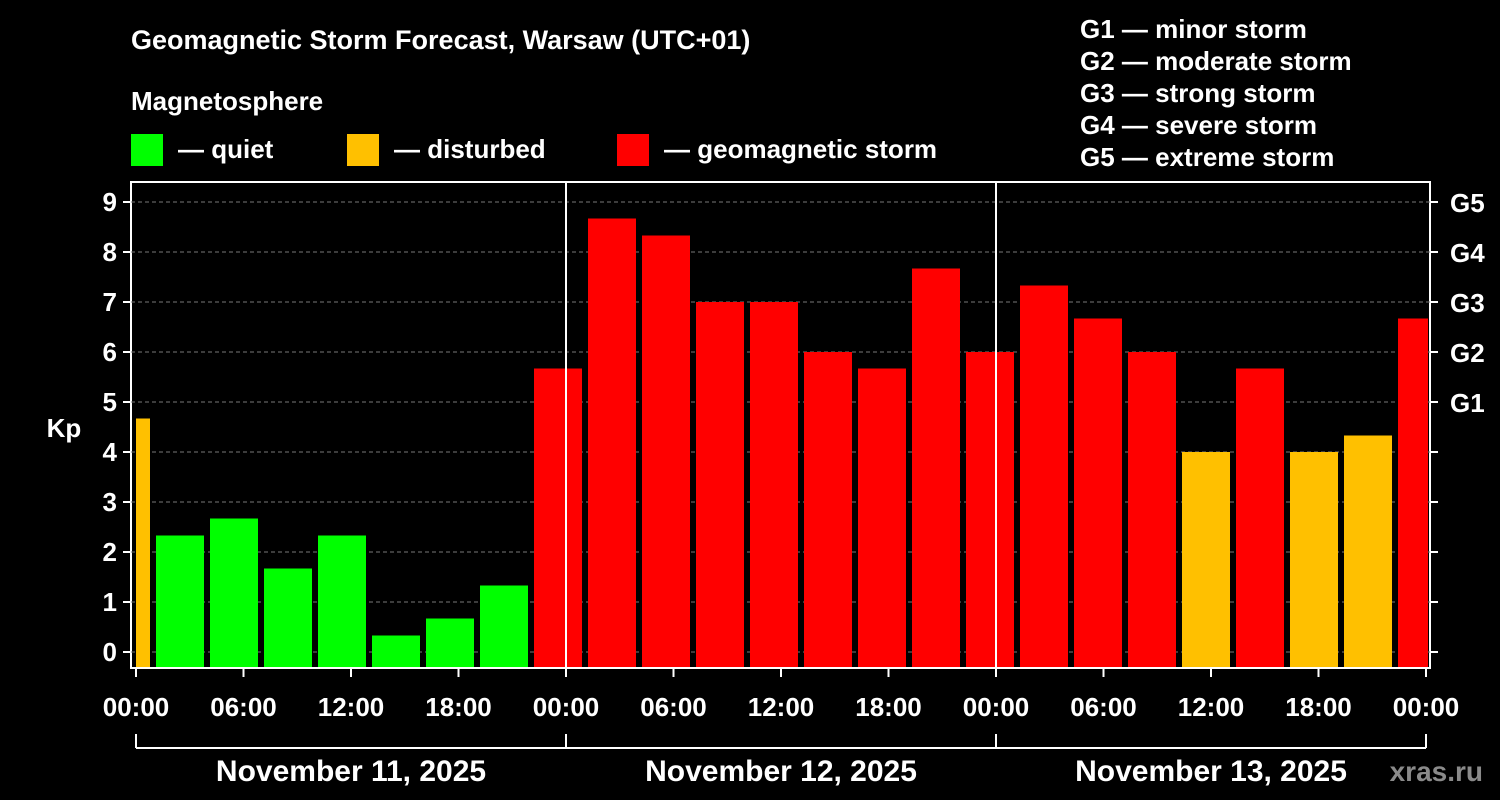  Describe the element at coordinates (110, 202) in the screenshot. I see `y-tick-label-9: 9` at that location.